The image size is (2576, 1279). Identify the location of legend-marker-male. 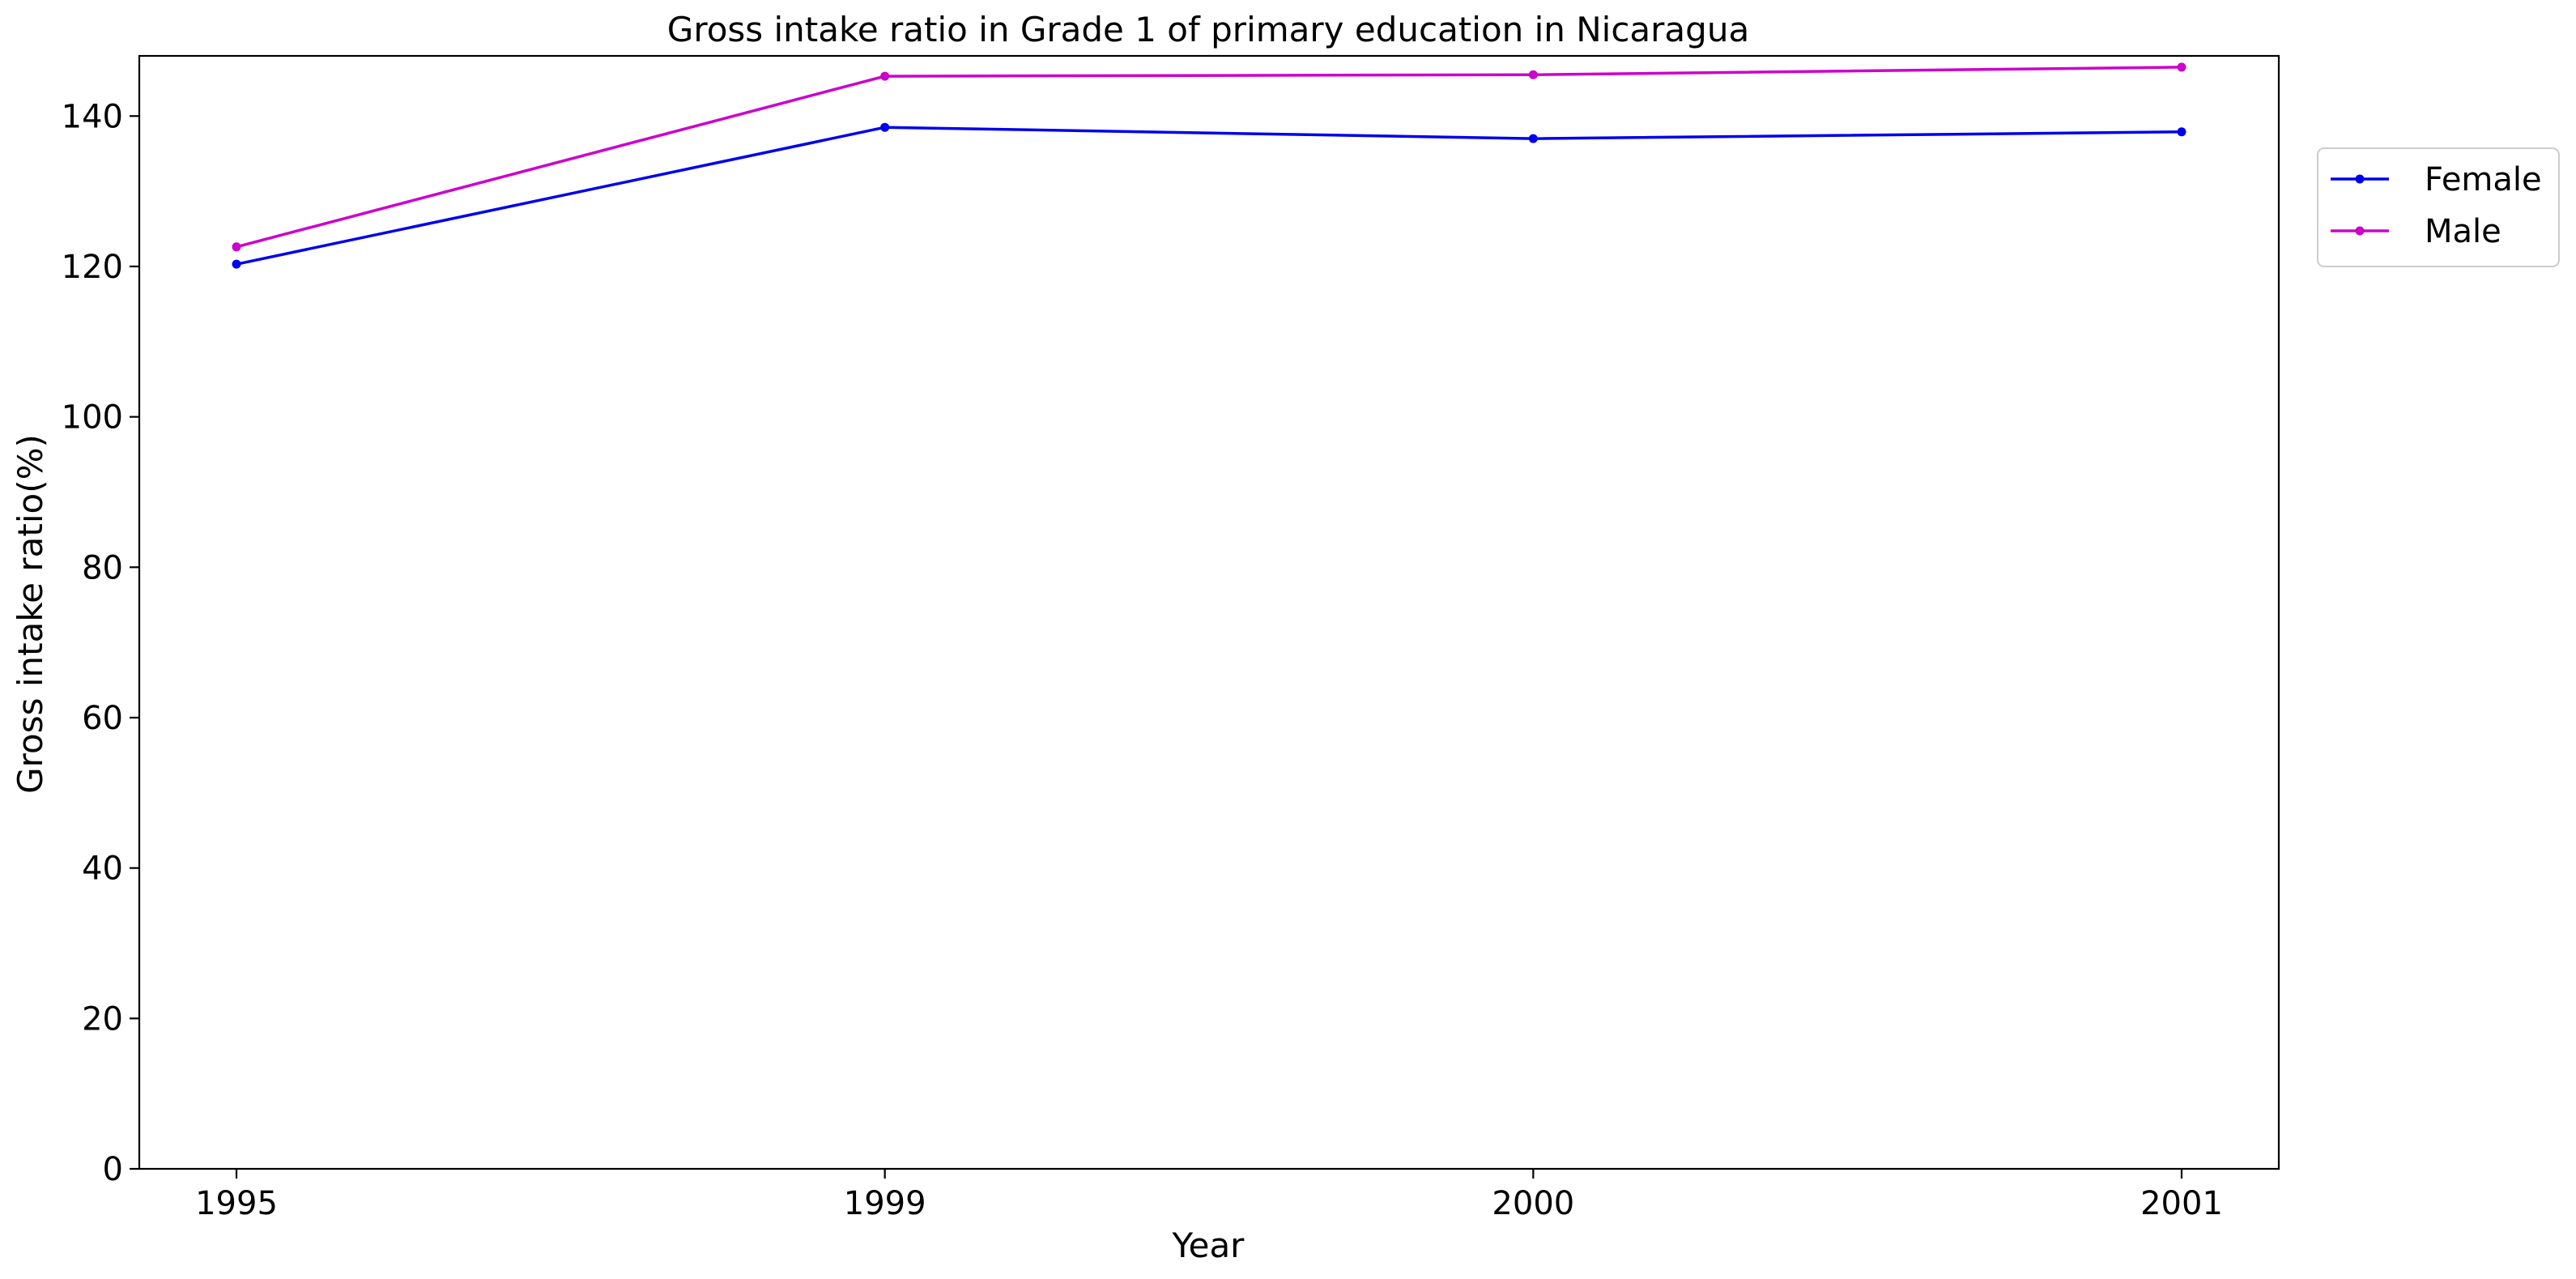
(2360, 231).